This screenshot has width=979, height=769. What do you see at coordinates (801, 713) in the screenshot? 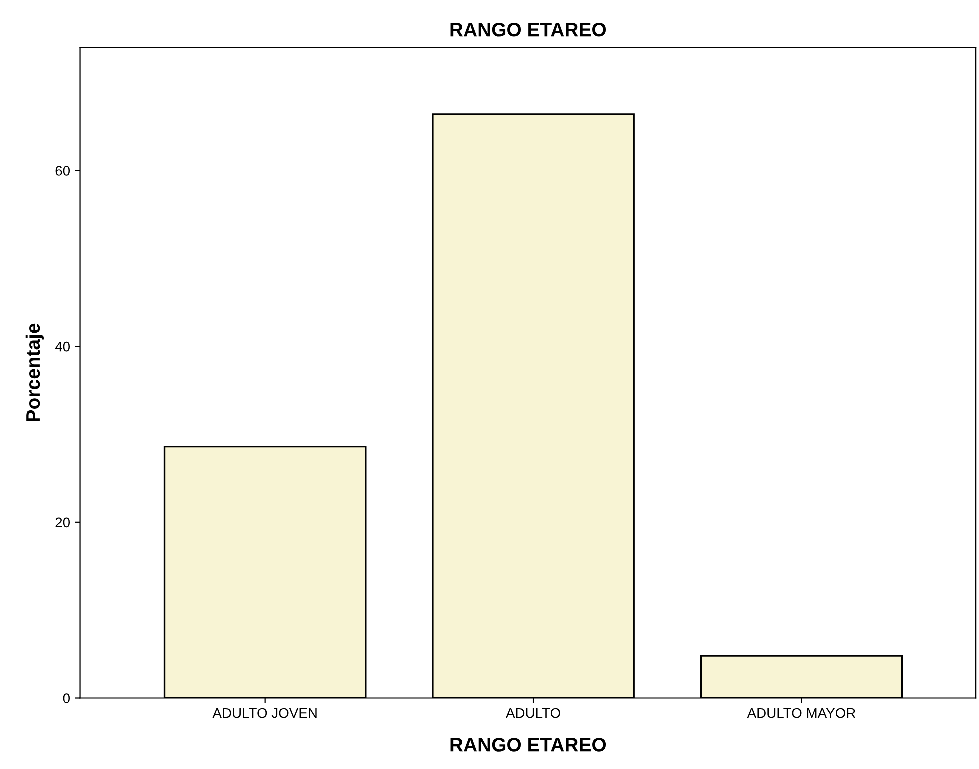
I see `x-tick-label: ADULTO MAYOR` at bounding box center [801, 713].